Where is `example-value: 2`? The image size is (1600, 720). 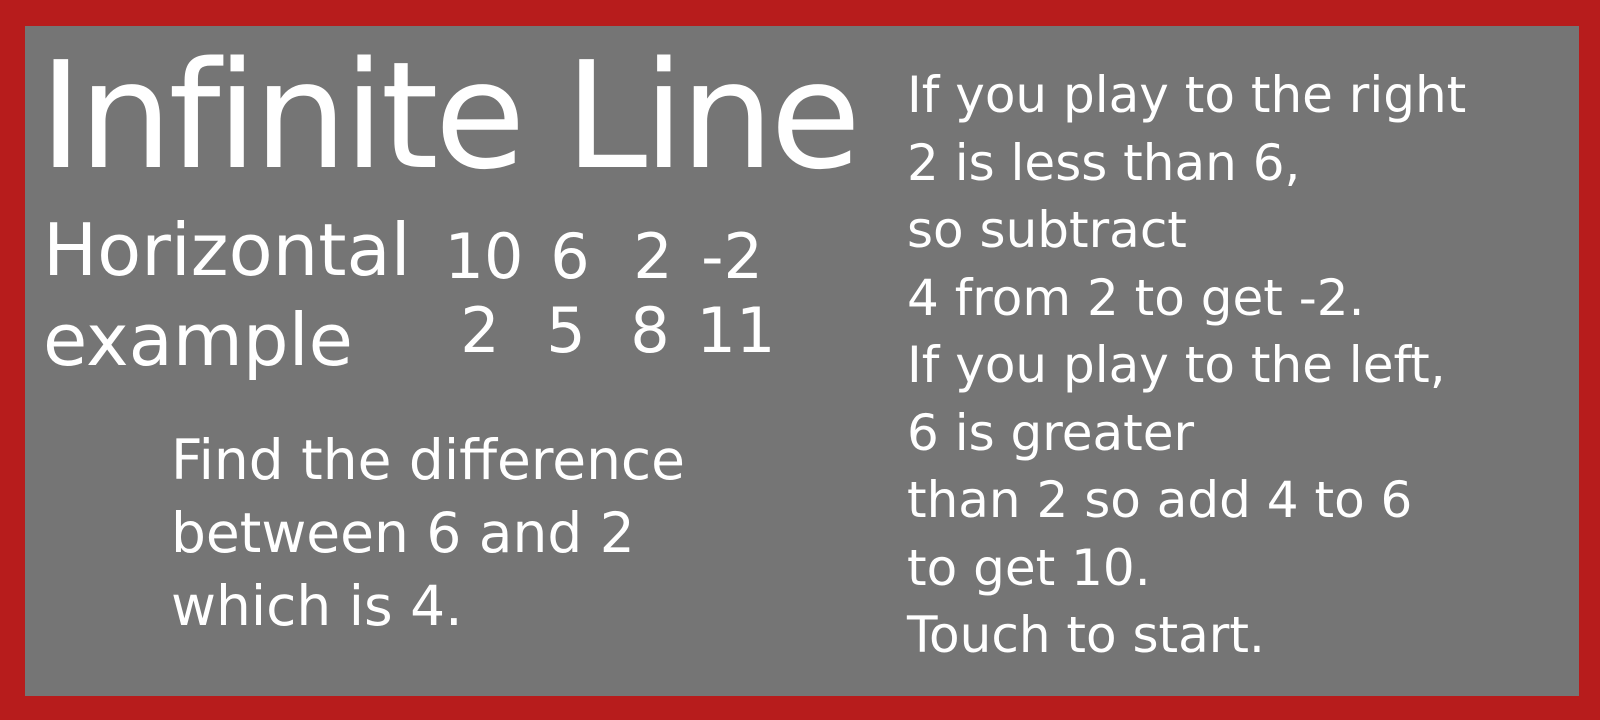
example-value: 2 is located at coordinates (480, 330).